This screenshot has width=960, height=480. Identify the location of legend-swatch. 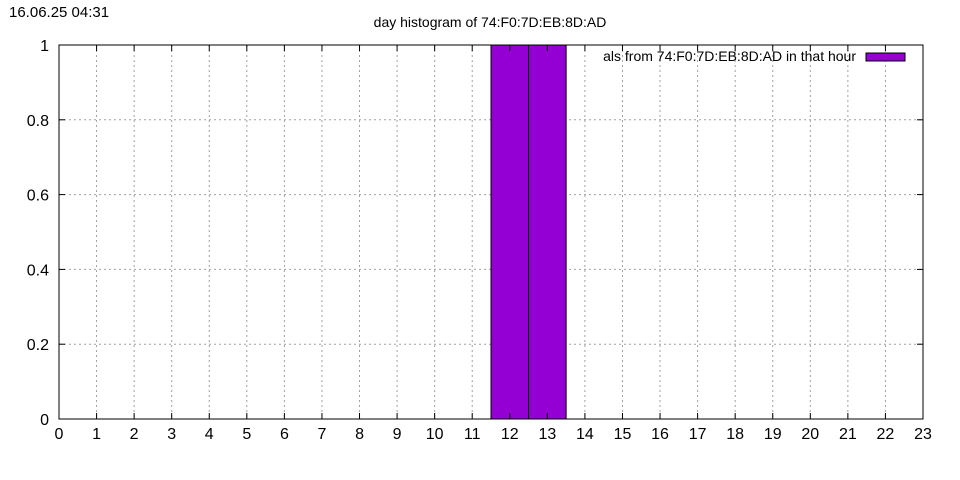
(885, 57).